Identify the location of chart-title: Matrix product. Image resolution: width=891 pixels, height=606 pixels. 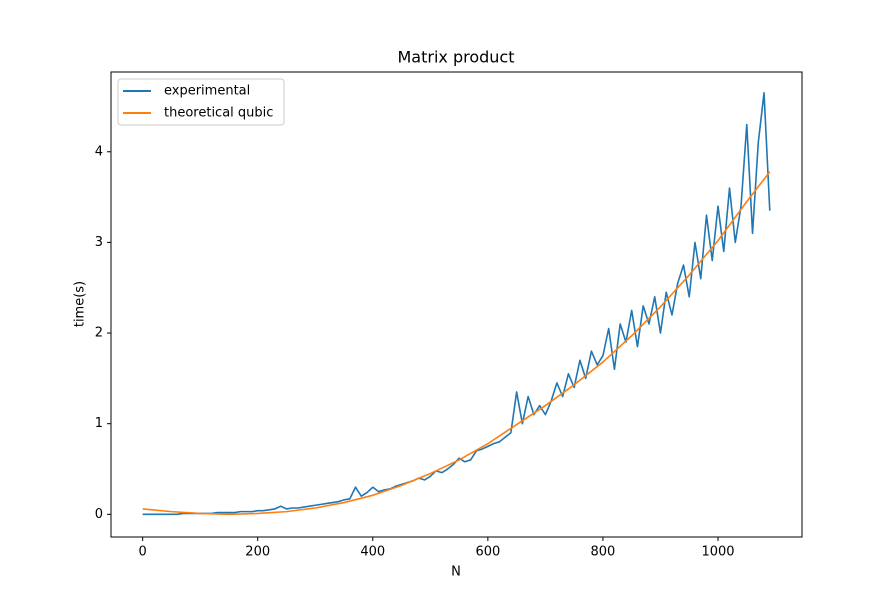
(456, 57).